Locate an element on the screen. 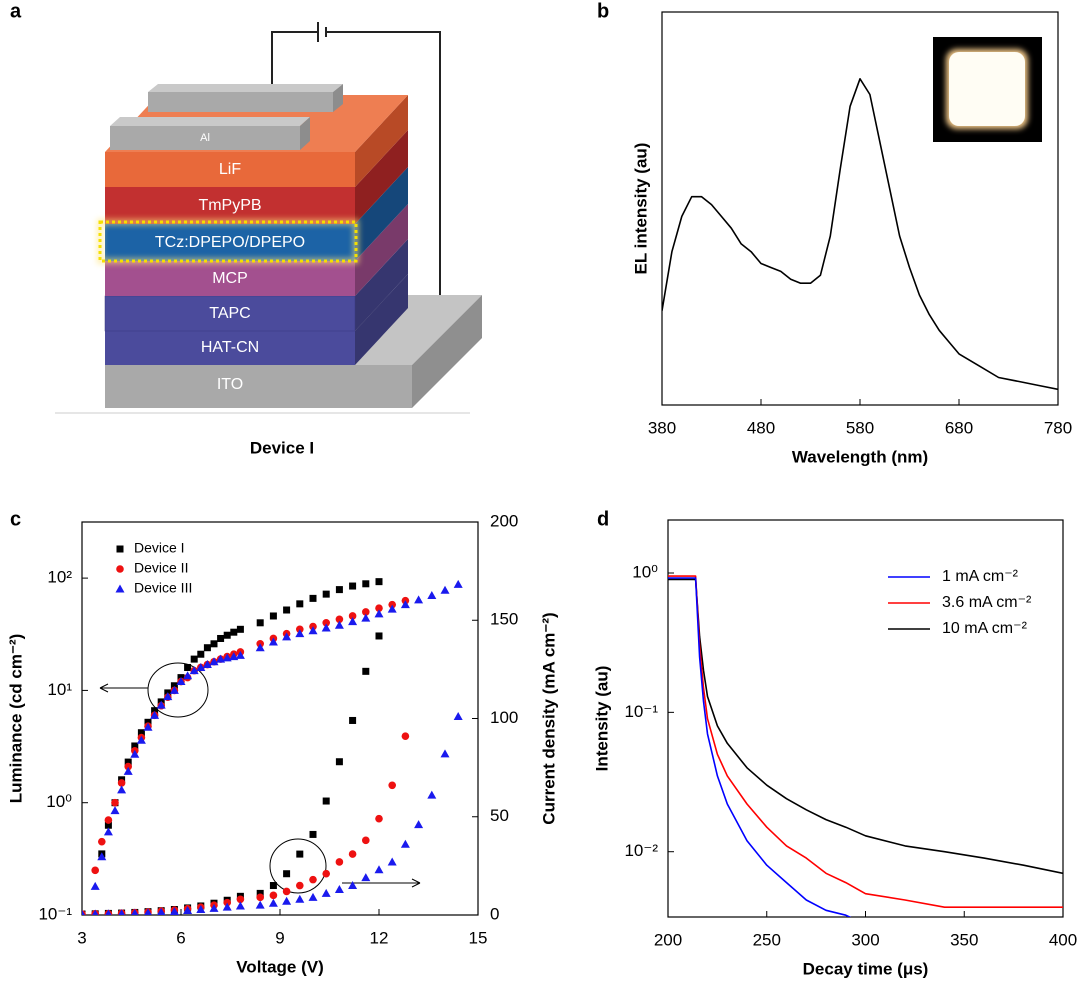 The width and height of the screenshot is (1080, 989). layer-label: MCP is located at coordinates (230, 278).